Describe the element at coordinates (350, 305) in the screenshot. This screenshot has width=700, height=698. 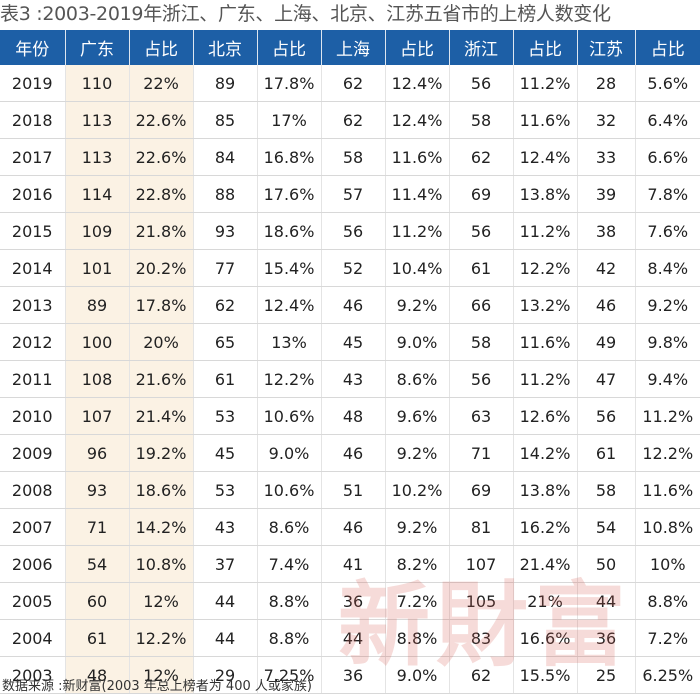
I see `table-row: 2013 89 17.8% 62 12.4% 46 9.2% 66 13.2% 46 9.2%` at that location.